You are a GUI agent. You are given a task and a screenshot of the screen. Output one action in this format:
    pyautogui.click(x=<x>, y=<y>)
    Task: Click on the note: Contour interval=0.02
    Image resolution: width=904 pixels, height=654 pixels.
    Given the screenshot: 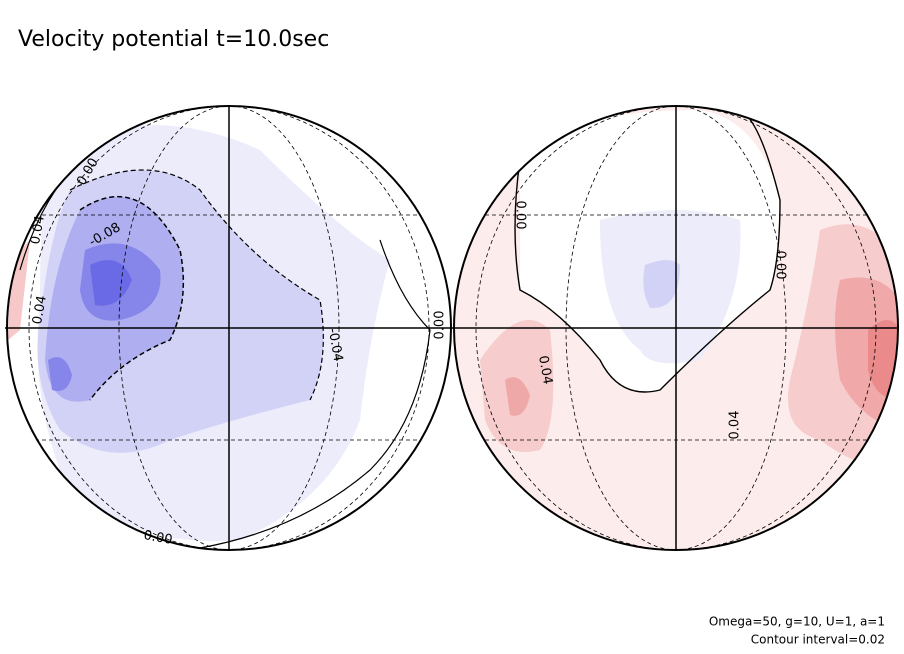 What is the action you would take?
    pyautogui.click(x=818, y=640)
    